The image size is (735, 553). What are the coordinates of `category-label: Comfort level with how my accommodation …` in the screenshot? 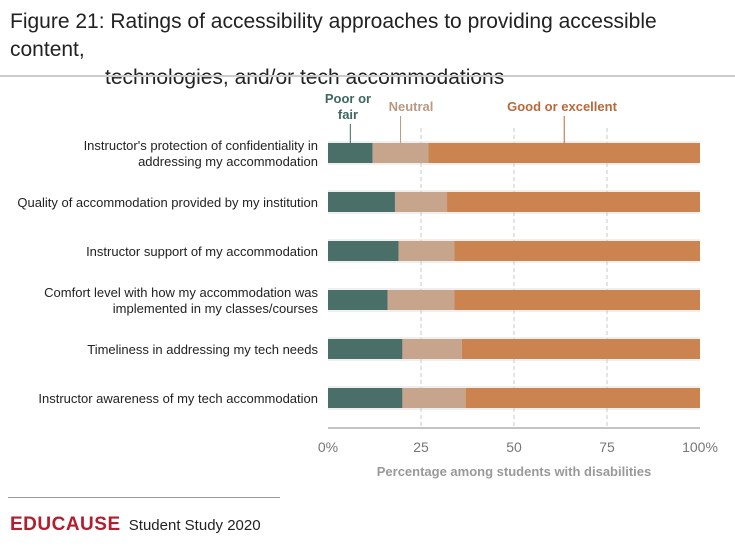 It's located at (181, 292).